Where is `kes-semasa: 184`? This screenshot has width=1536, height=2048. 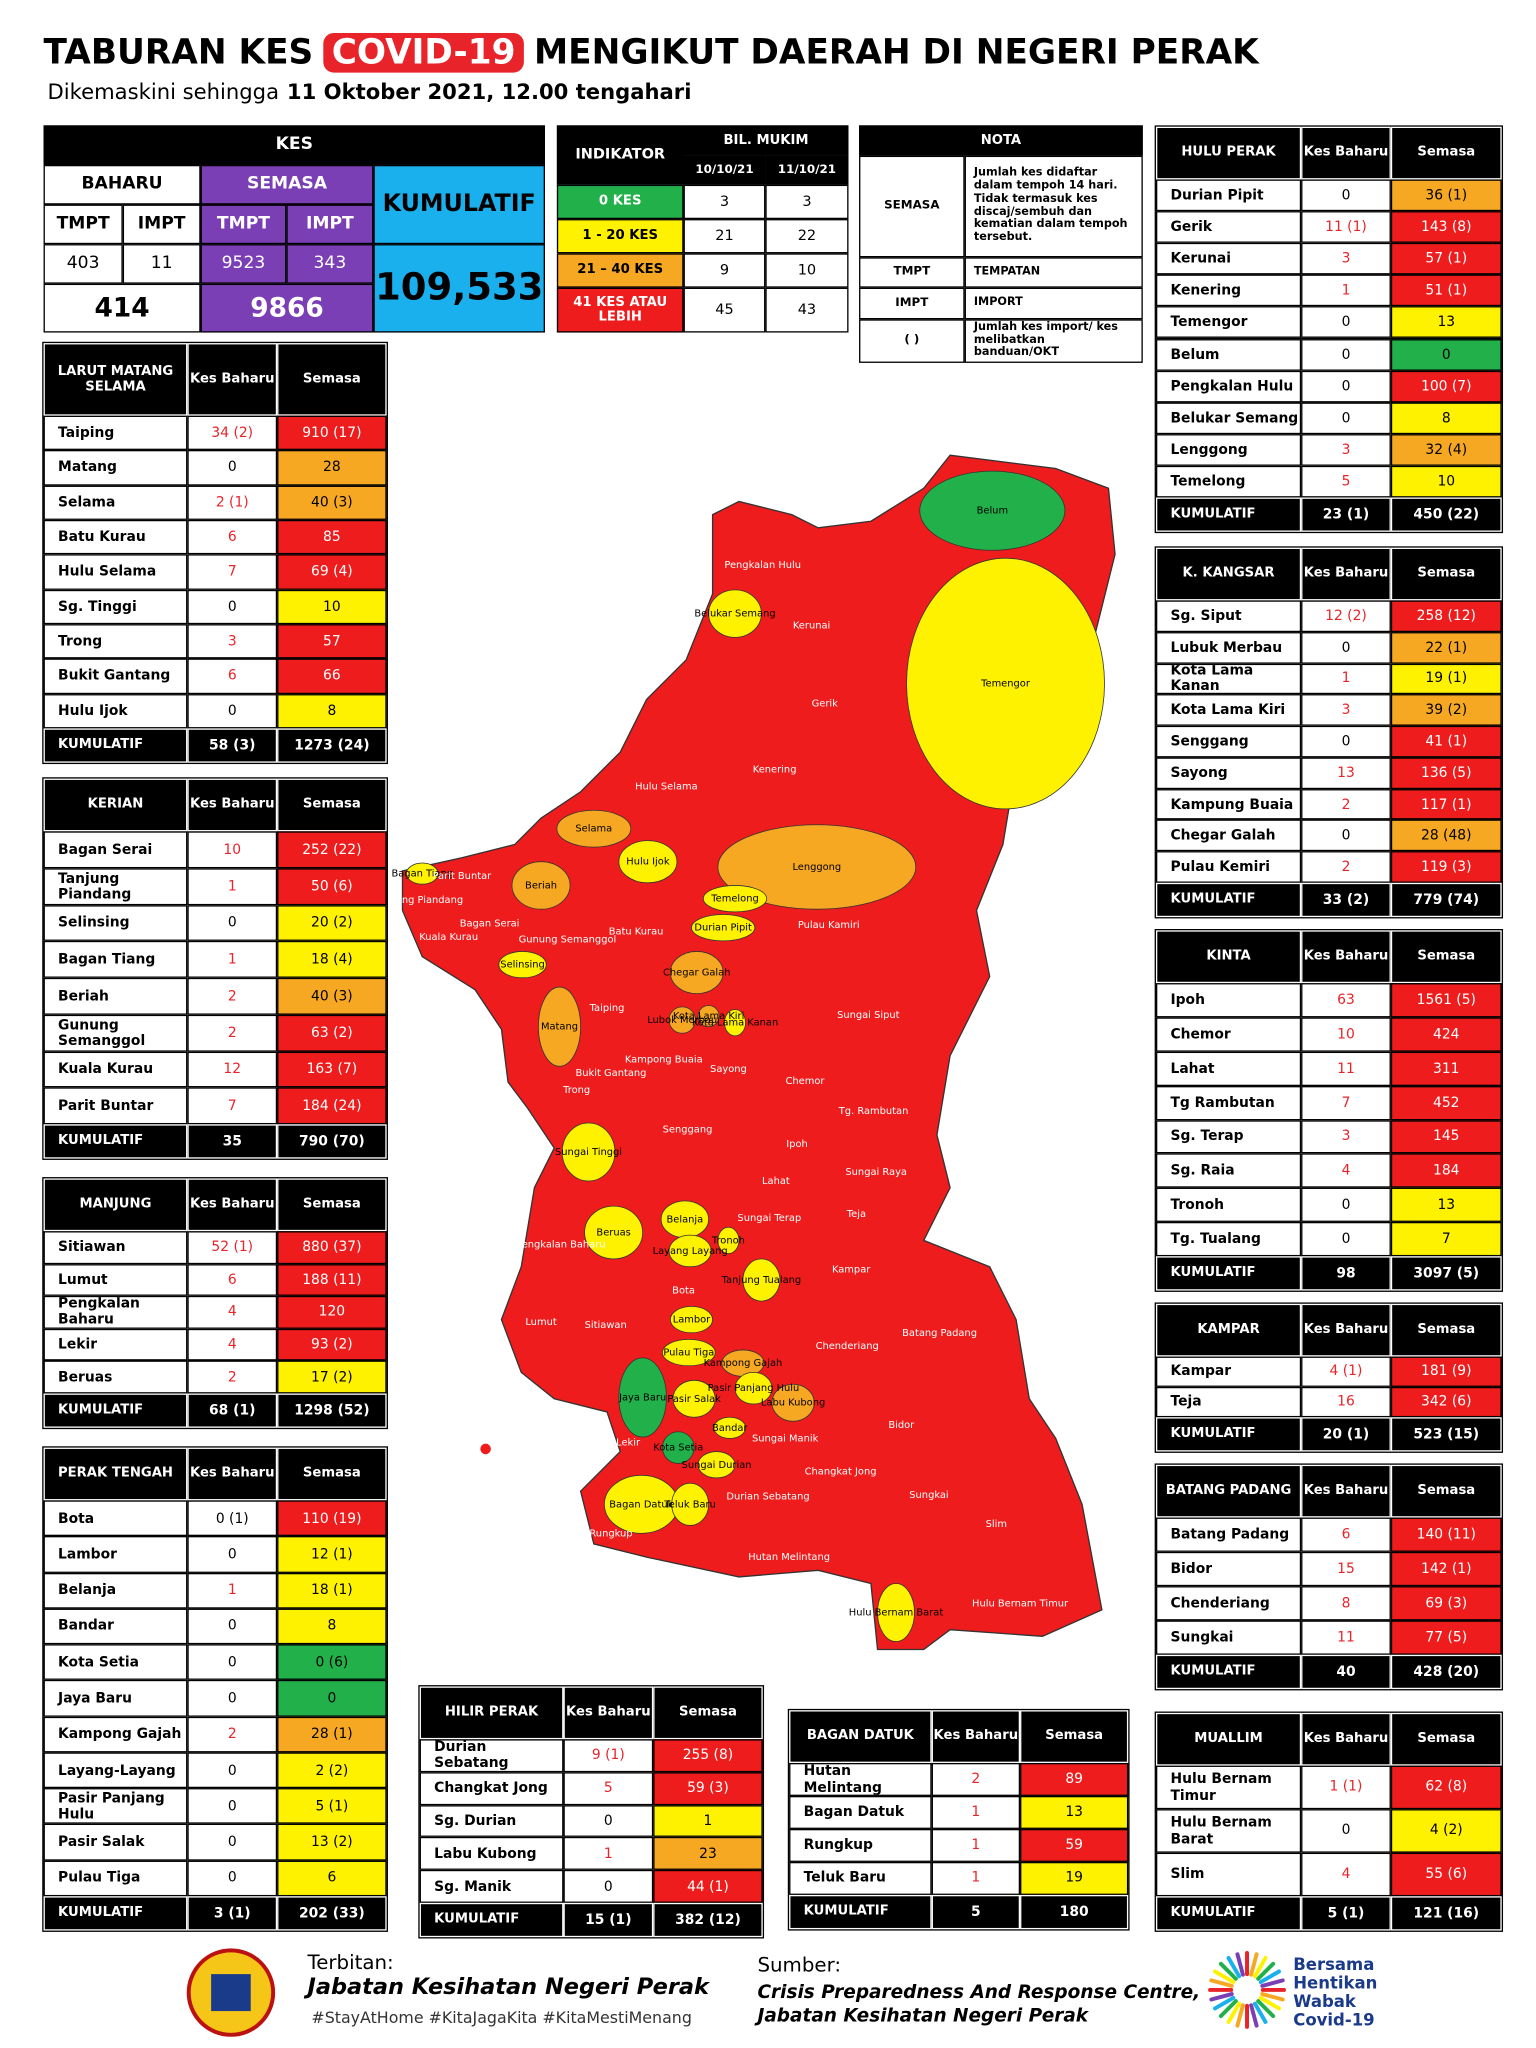
kes-semasa: 184 is located at coordinates (1446, 1170).